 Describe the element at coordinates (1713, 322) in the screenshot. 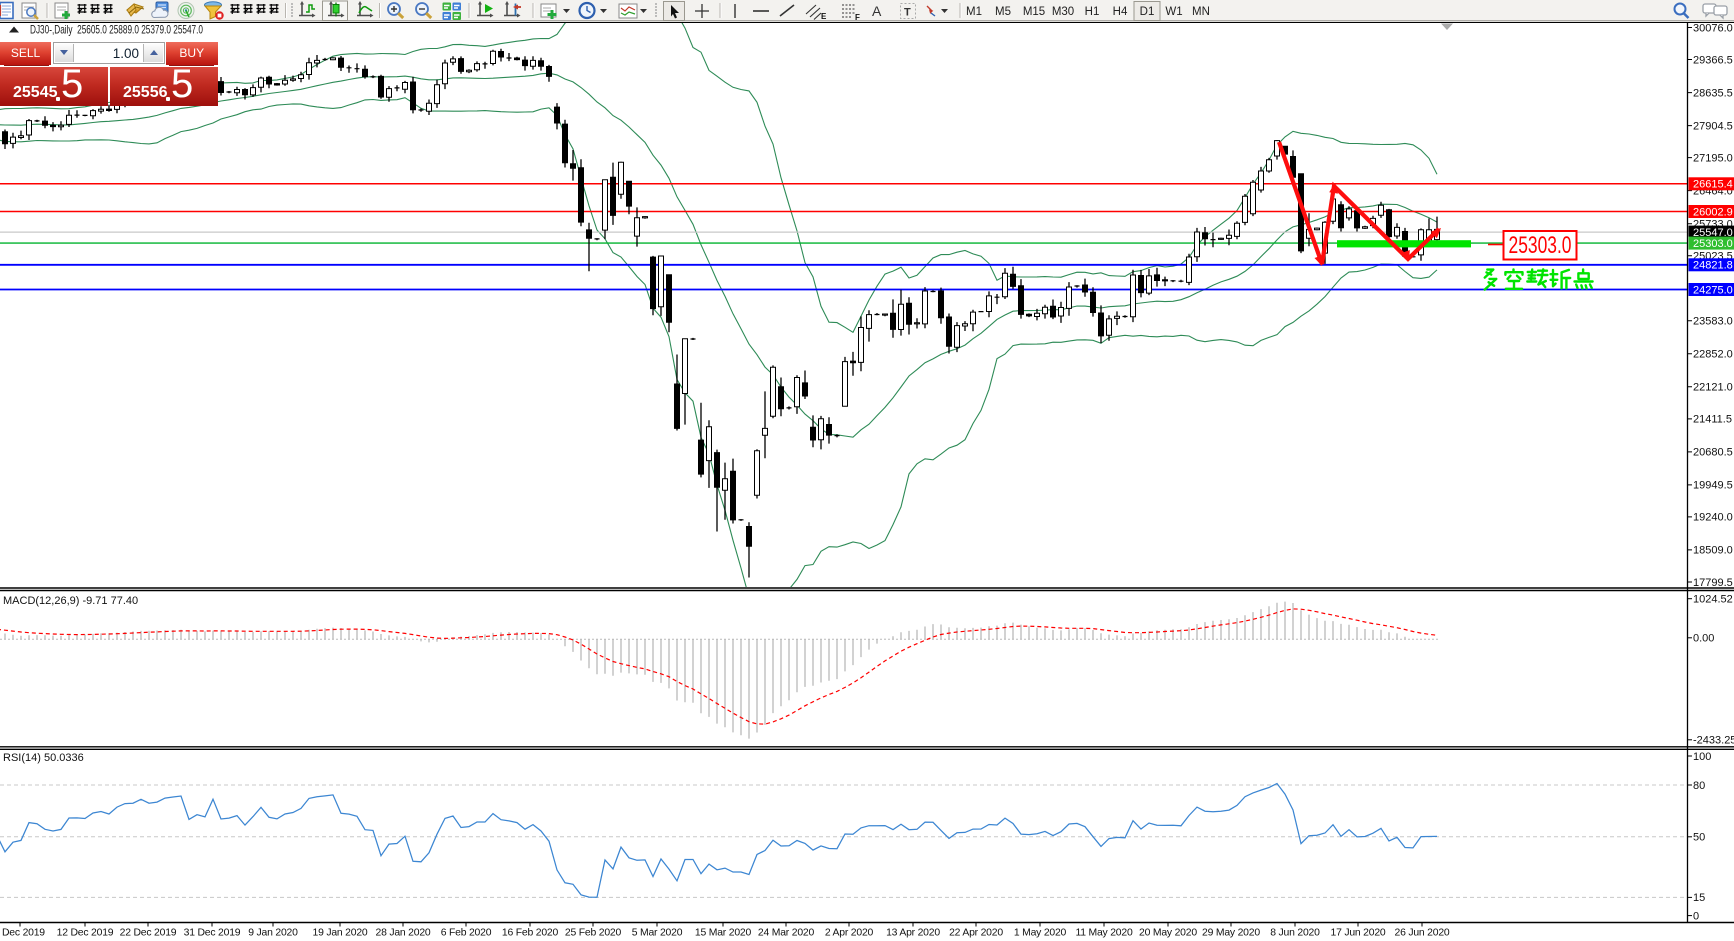

I see `svg-text: 23583.0` at that location.